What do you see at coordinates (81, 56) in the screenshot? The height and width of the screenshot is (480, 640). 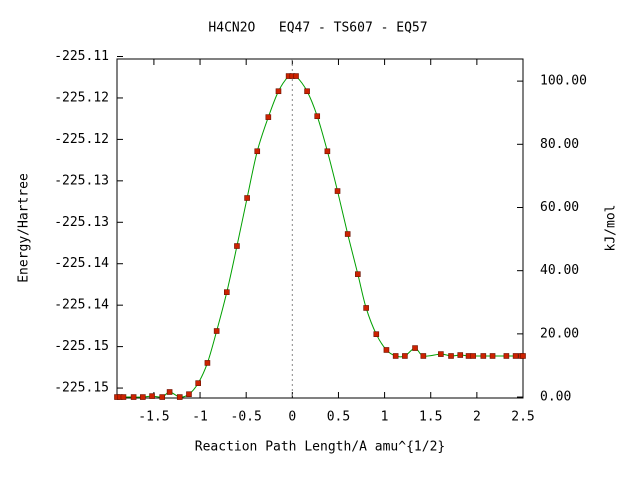 I see `y-tick-label: -225.11` at bounding box center [81, 56].